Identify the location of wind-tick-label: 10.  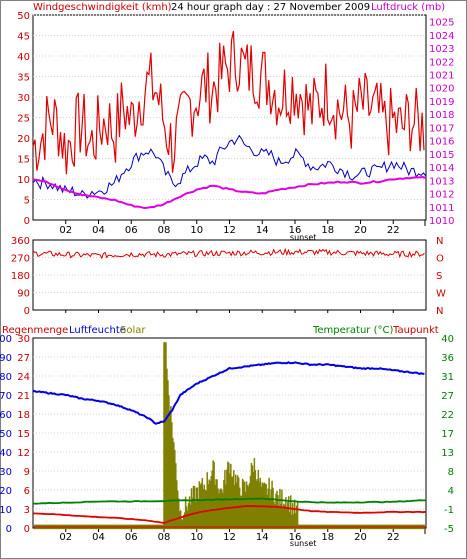
(23, 180).